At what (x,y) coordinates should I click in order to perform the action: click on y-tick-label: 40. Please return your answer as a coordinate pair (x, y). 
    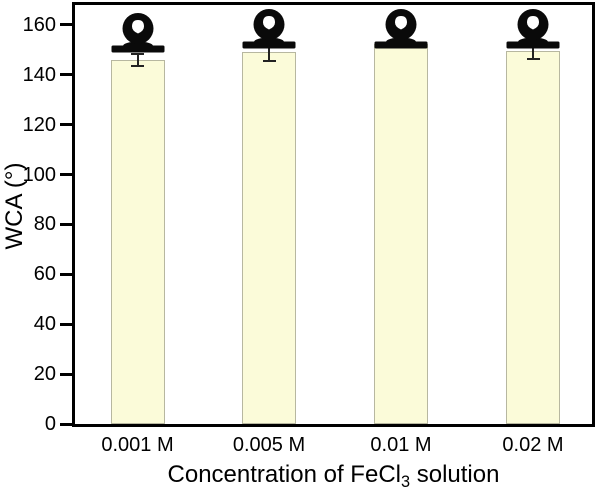
    Looking at the image, I should click on (44, 324).